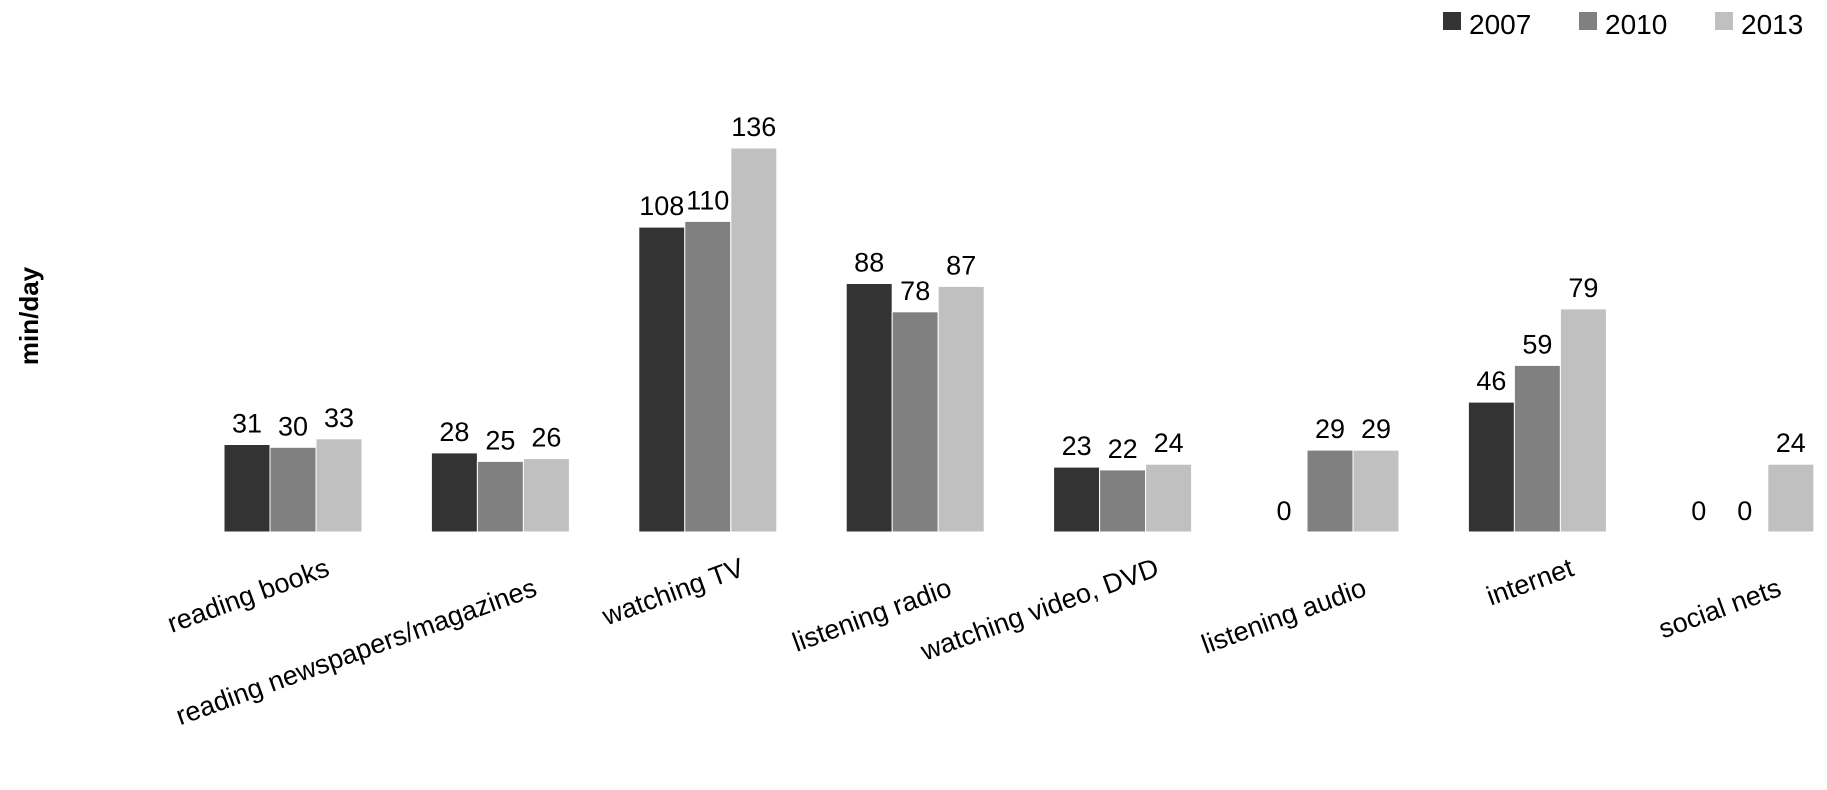 This screenshot has height=790, width=1827. Describe the element at coordinates (1530, 581) in the screenshot. I see `x-tick-label-6: internet` at that location.